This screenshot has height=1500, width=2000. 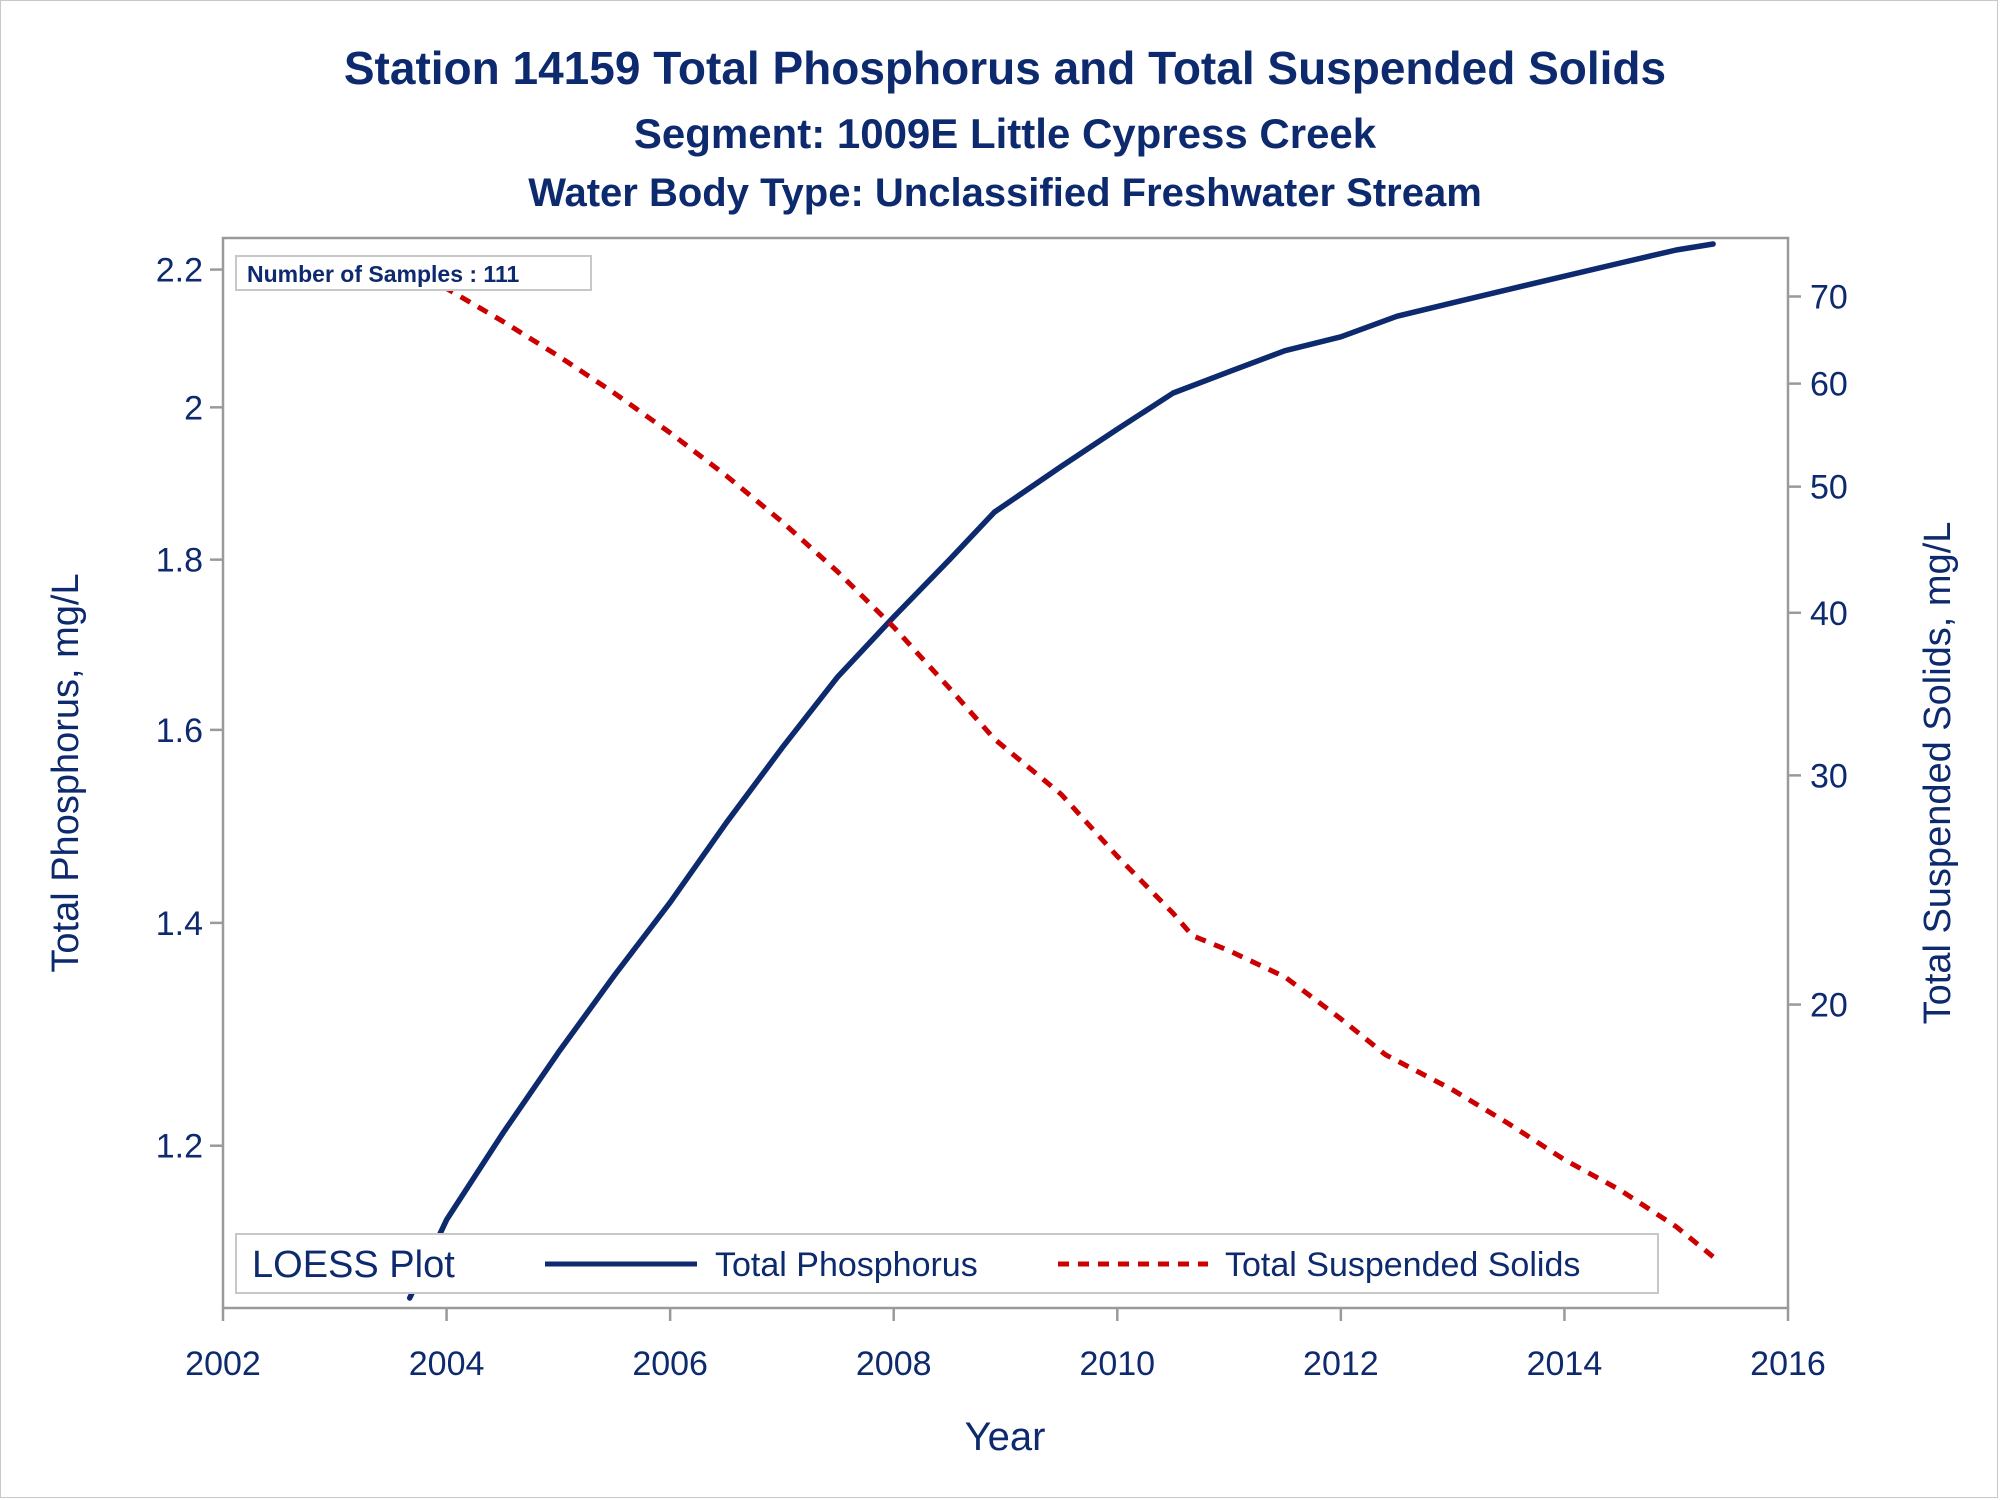 What do you see at coordinates (1005, 1437) in the screenshot?
I see `x-axis-label: Year` at bounding box center [1005, 1437].